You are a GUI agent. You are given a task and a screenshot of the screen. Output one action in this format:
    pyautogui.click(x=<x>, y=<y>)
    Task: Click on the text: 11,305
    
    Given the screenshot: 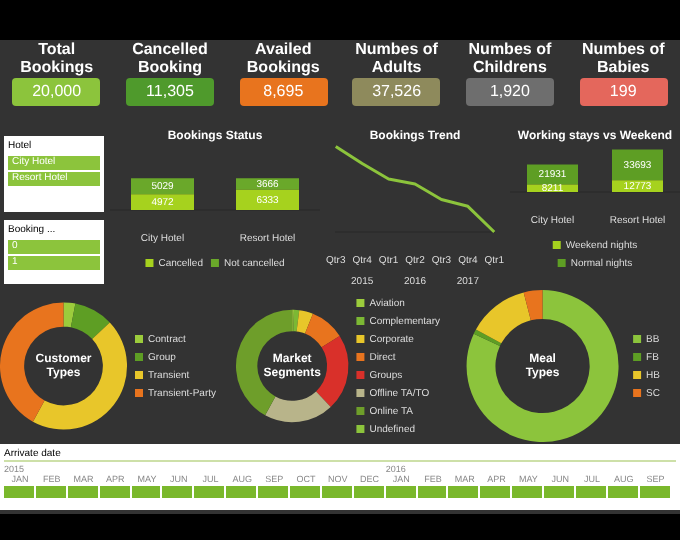 What is the action you would take?
    pyautogui.click(x=170, y=91)
    